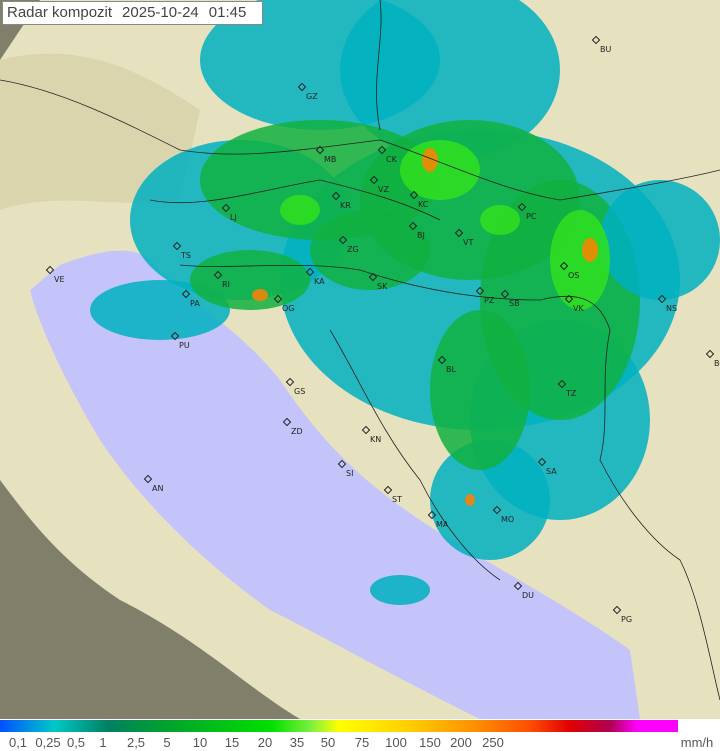 Image resolution: width=720 pixels, height=751 pixels. Describe the element at coordinates (339, 726) in the screenshot. I see `color-scale-bar` at that location.